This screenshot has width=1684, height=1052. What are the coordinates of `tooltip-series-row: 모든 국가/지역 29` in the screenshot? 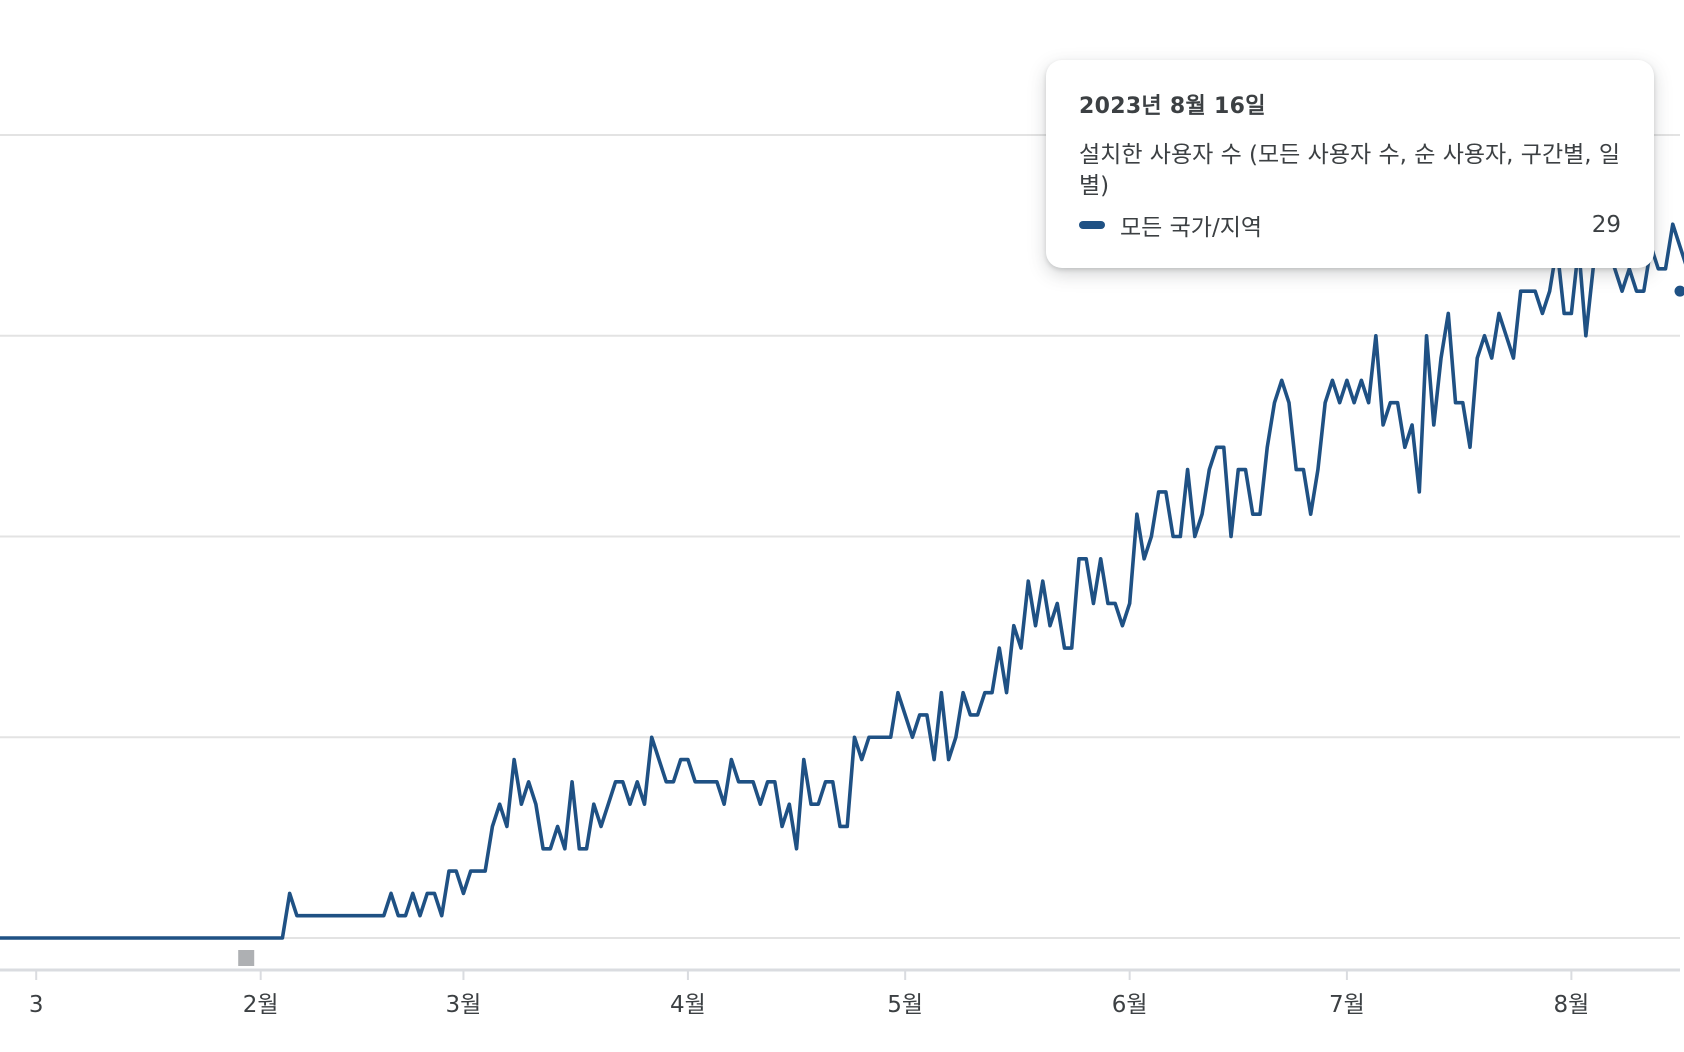 It's located at (1350, 225).